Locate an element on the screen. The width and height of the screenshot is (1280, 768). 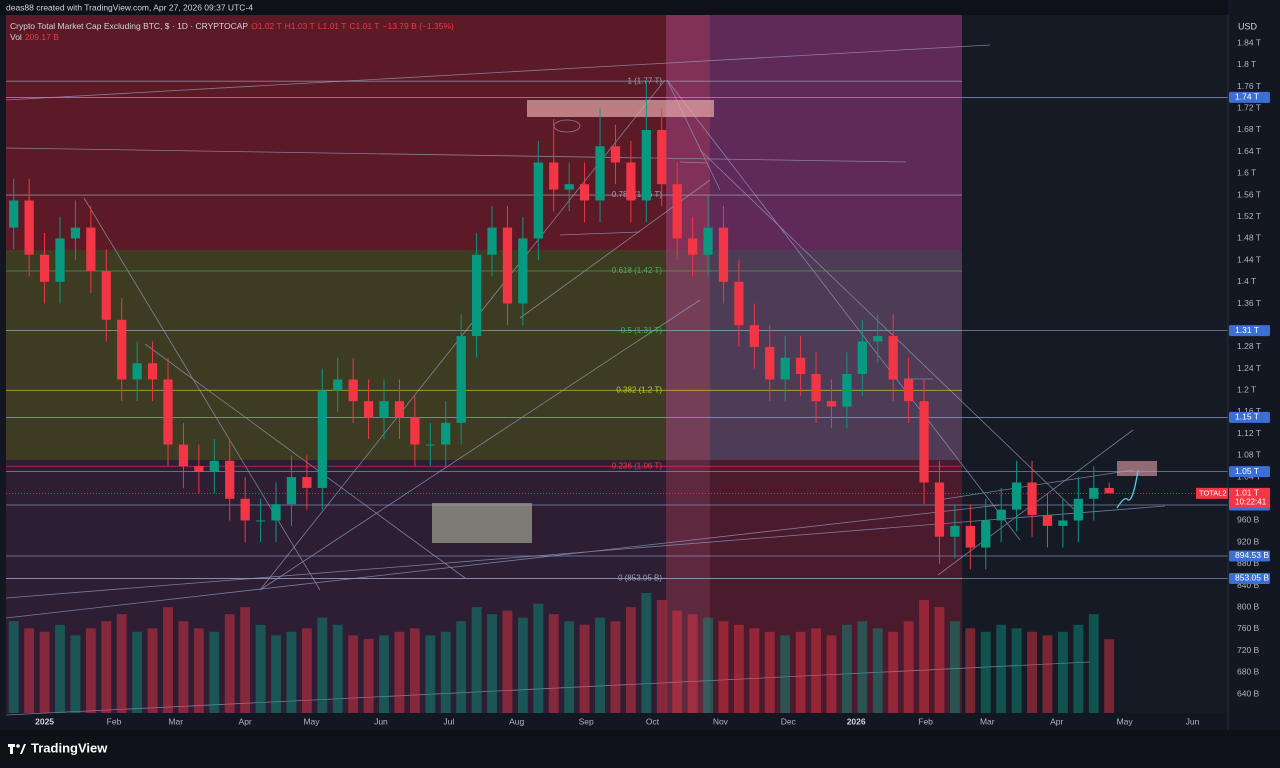
level-label: 853.05 B is located at coordinates (1252, 578).